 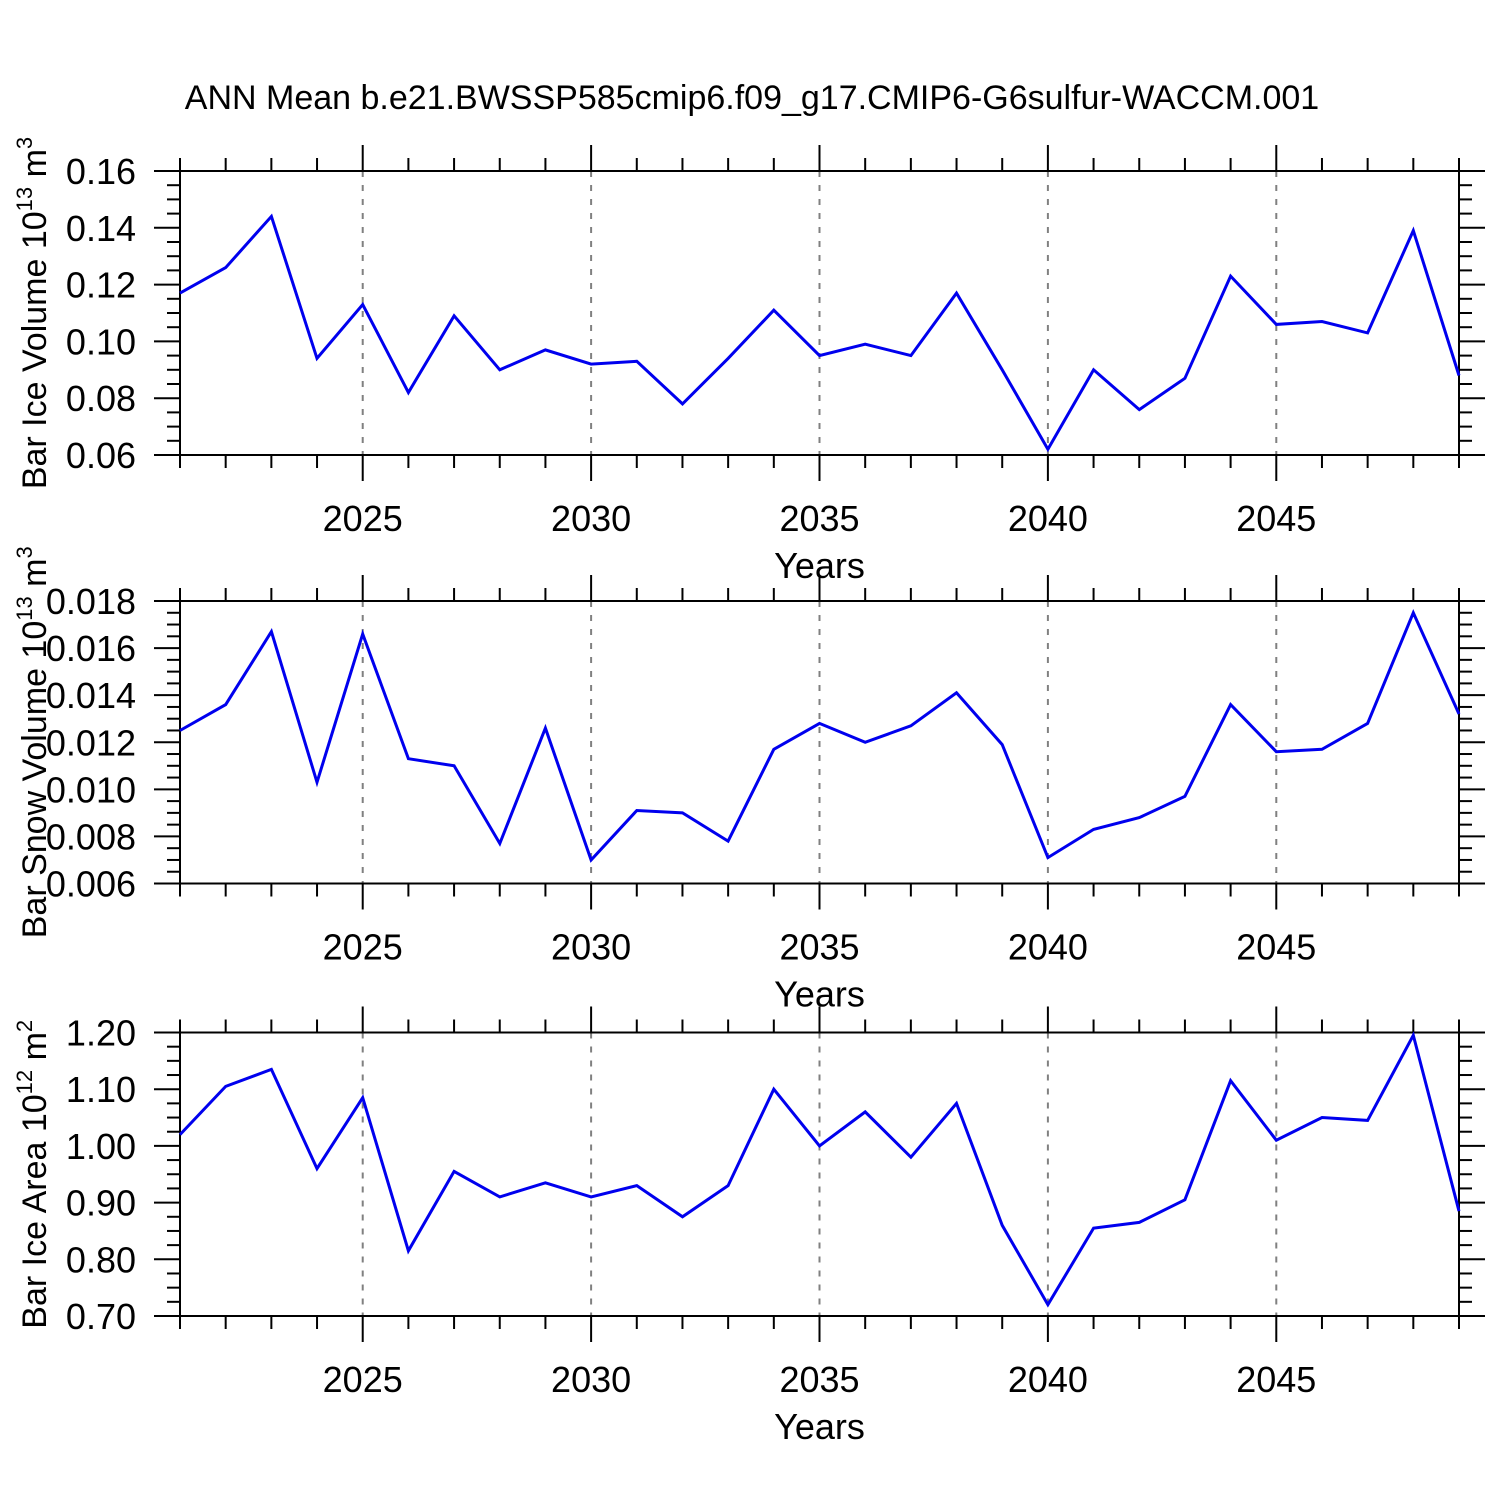 I want to click on y-tick-label: 0.80, so click(x=101, y=1259).